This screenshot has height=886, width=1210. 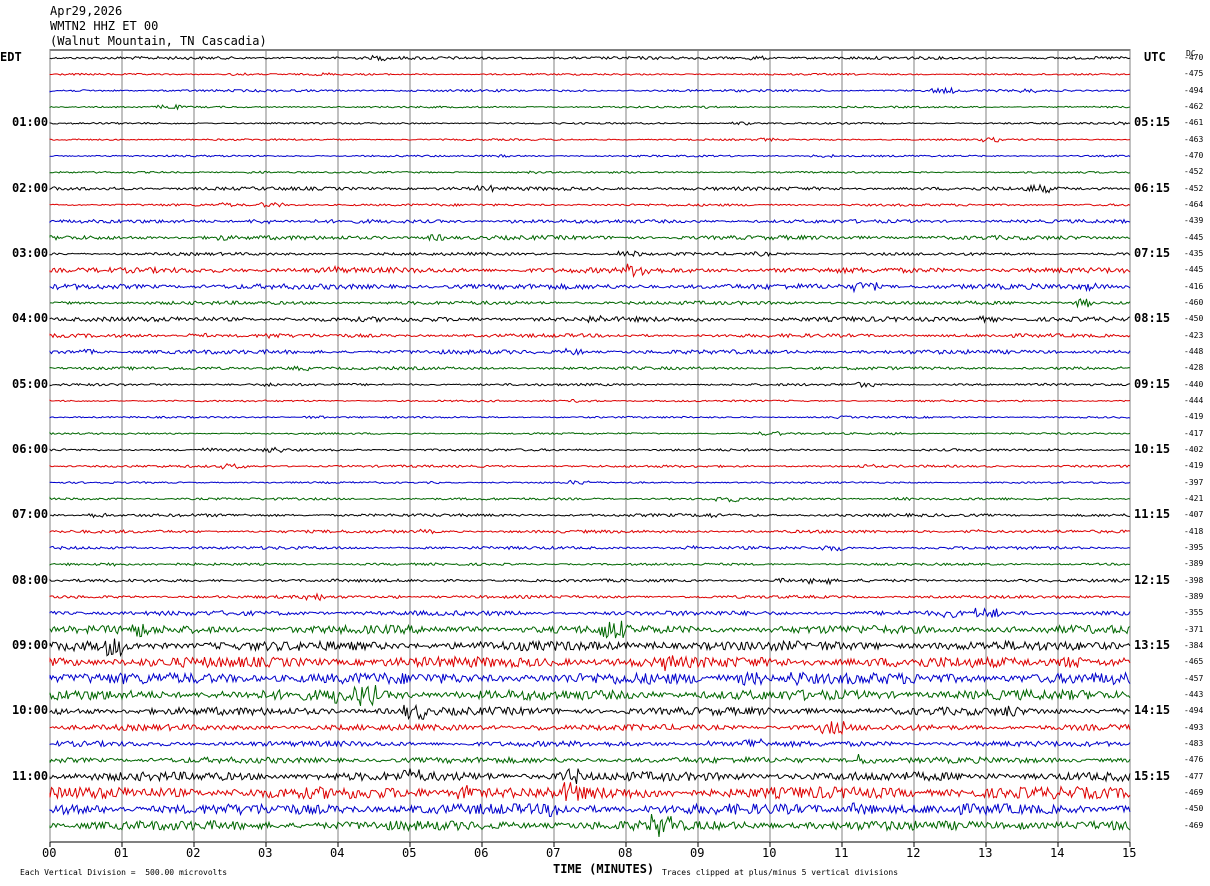 I want to click on dc-offset-label: -440, so click(x=1194, y=384).